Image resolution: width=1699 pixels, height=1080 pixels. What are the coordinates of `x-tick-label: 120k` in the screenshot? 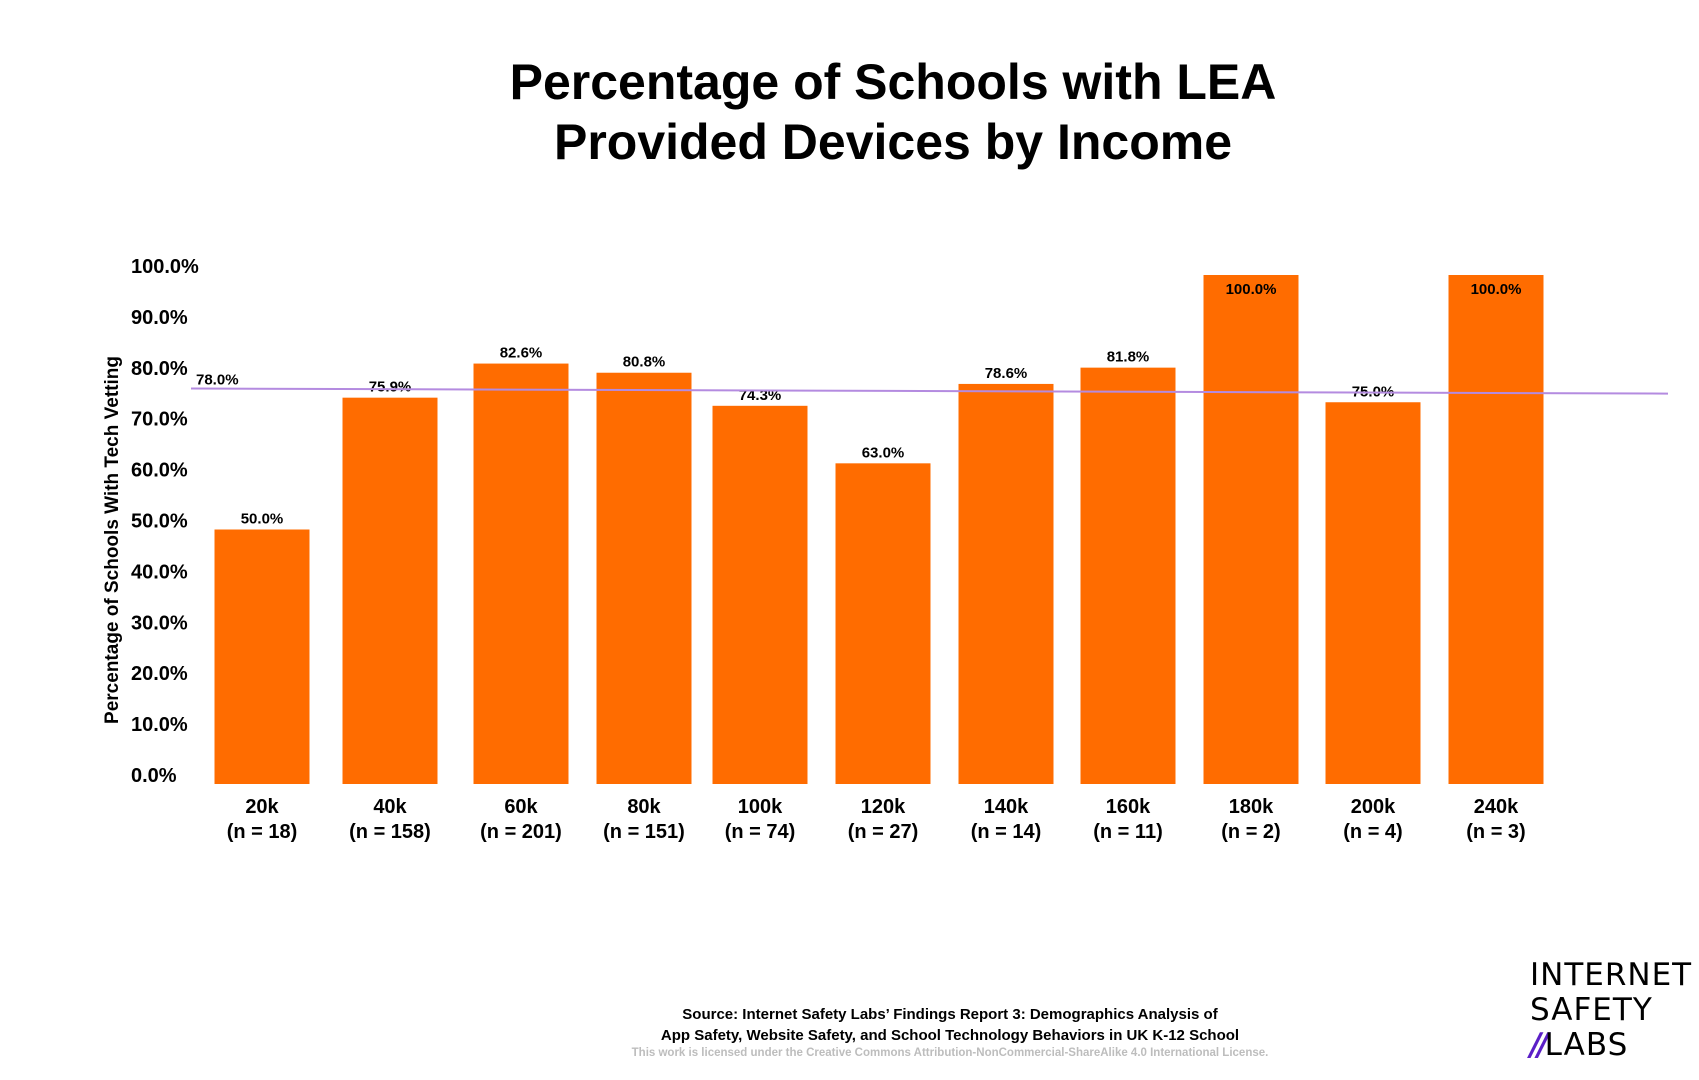 It's located at (883, 807).